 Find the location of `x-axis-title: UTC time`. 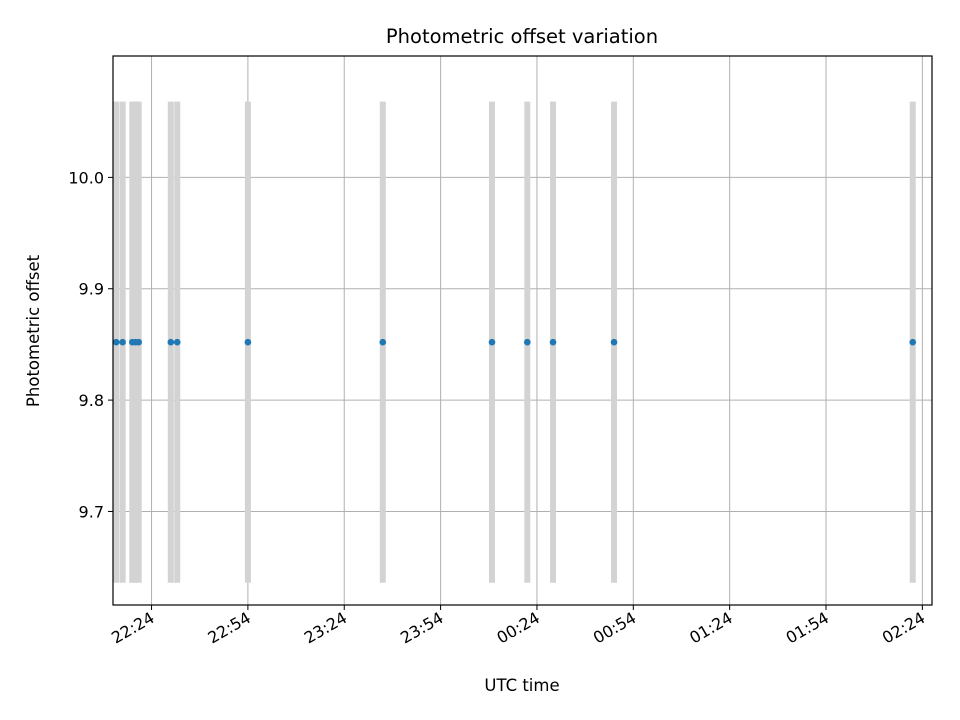

x-axis-title: UTC time is located at coordinates (521, 685).